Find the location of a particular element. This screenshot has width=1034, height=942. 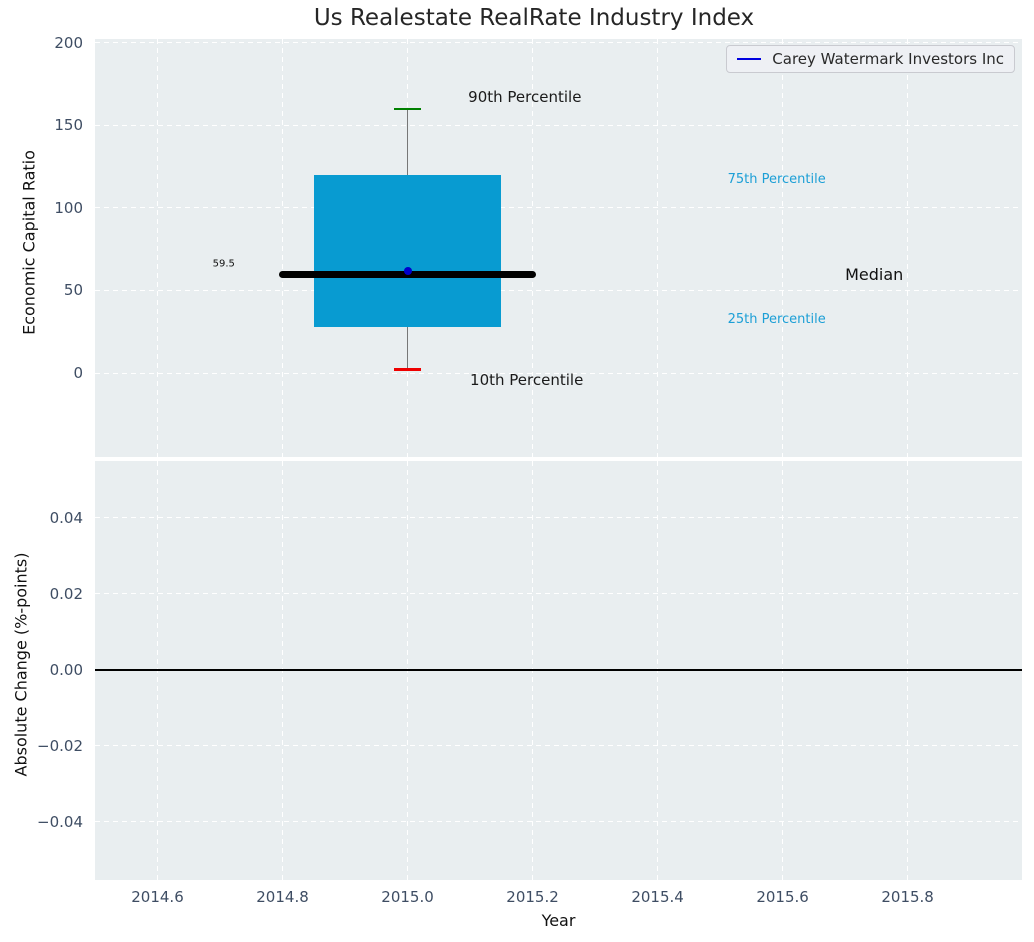

y-tick-label: 0 is located at coordinates (78, 373).